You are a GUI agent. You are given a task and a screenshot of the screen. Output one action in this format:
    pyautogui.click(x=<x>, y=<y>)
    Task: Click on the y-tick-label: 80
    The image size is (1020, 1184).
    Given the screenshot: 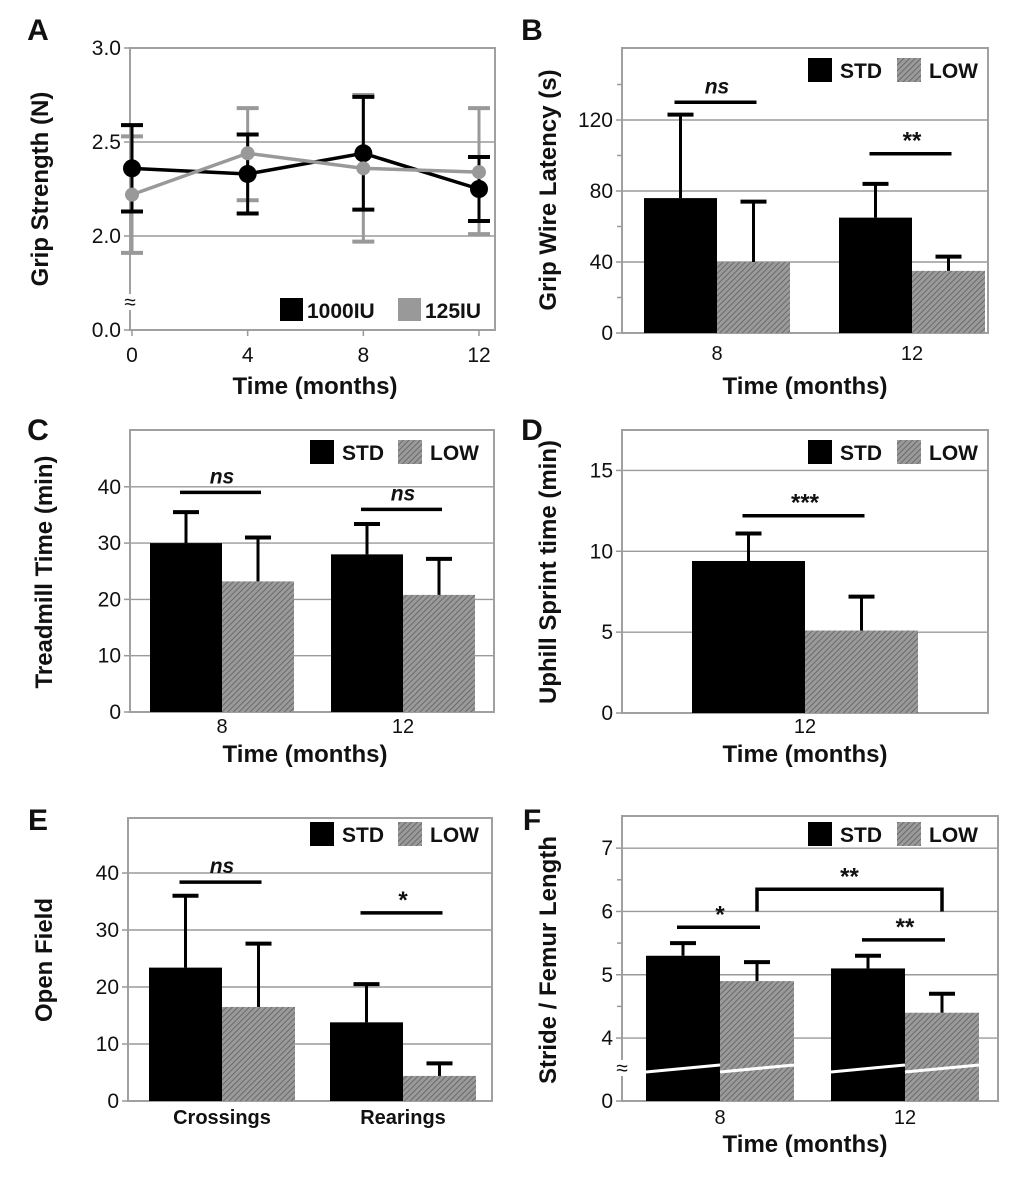 What is the action you would take?
    pyautogui.click(x=601, y=191)
    